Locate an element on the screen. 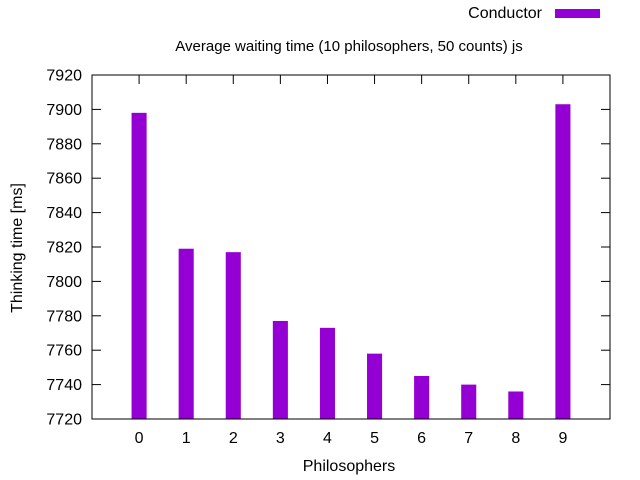  y-tick-label: 7920 is located at coordinates (64, 76).